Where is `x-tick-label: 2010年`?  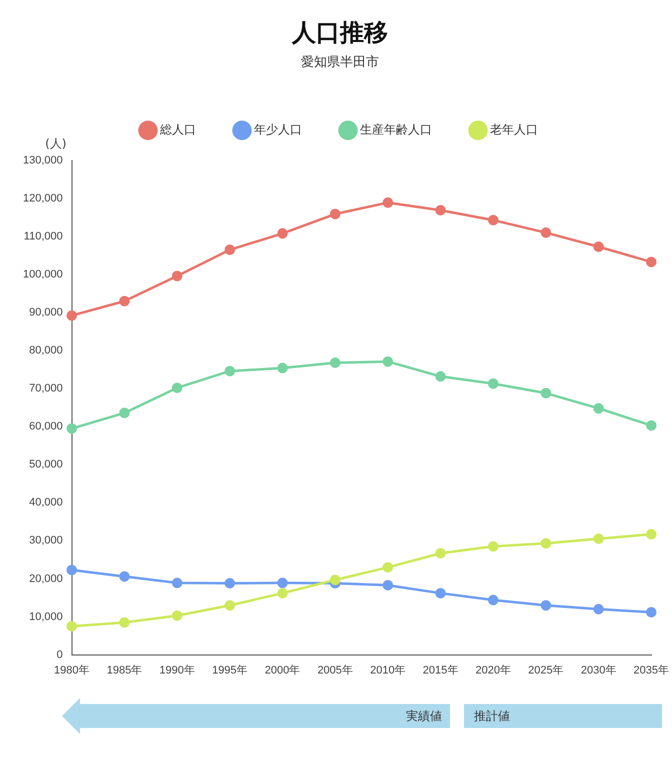
x-tick-label: 2010年 is located at coordinates (388, 670).